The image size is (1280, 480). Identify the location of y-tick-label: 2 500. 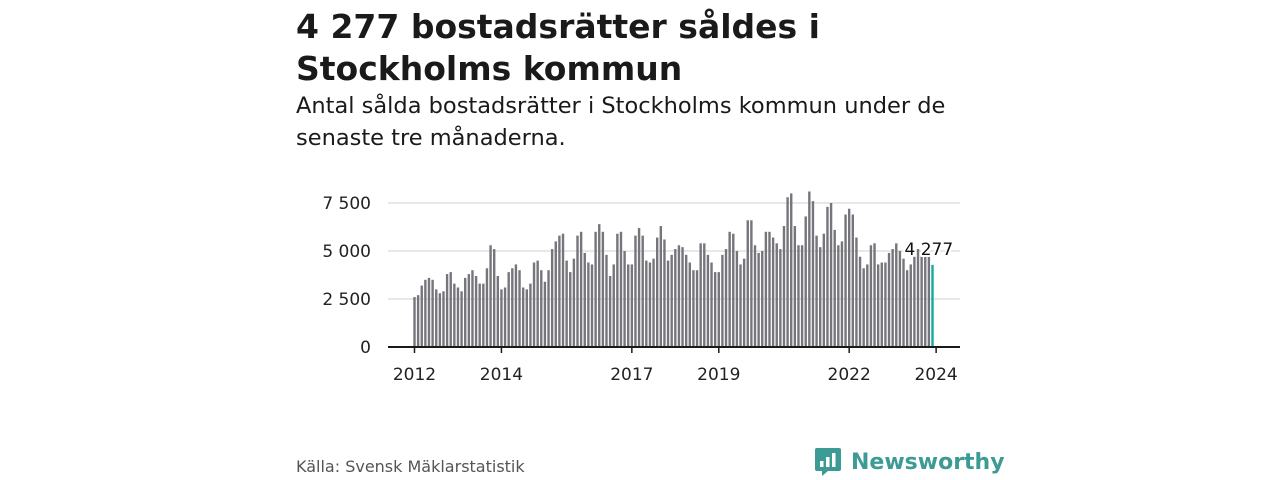
(346, 300).